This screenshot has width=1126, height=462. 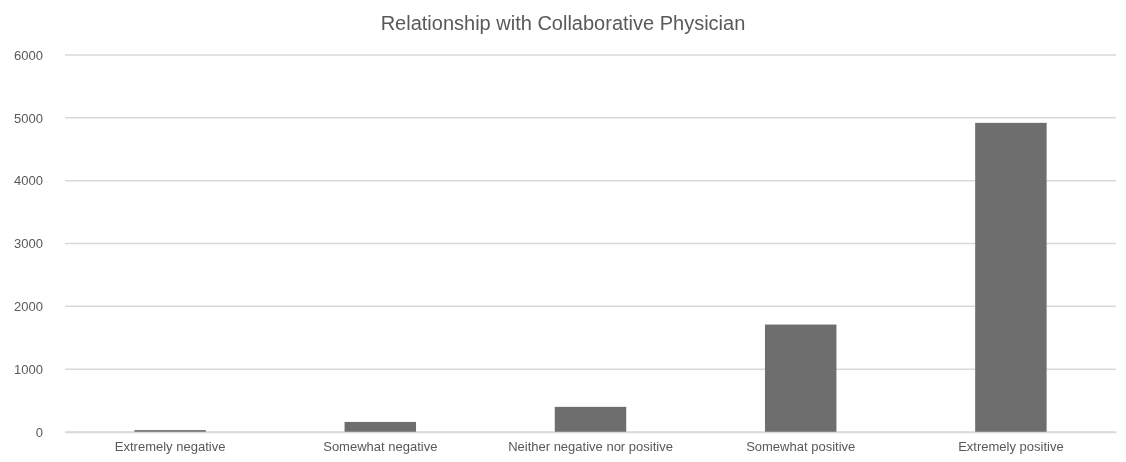 I want to click on x-tick-label: Somewhat positive, so click(x=801, y=447).